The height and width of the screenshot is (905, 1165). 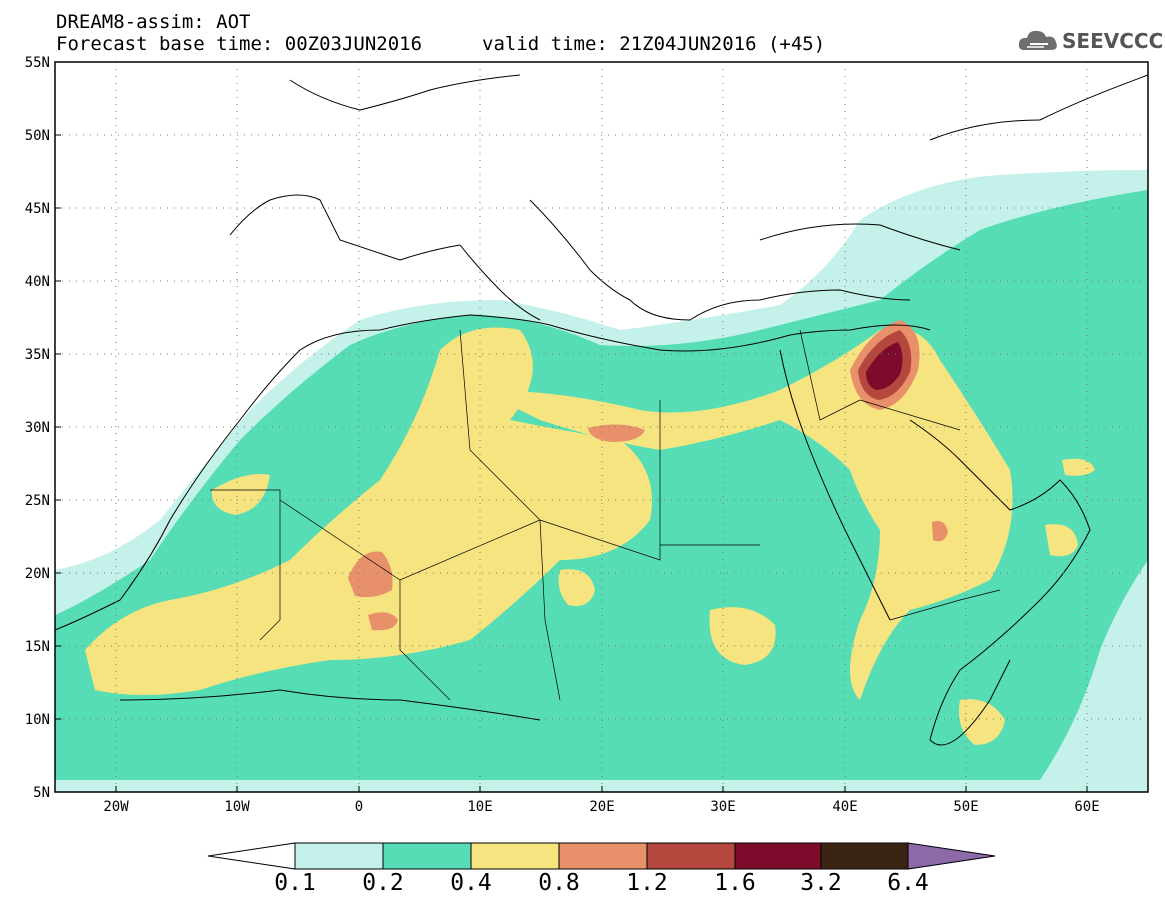 What do you see at coordinates (37, 282) in the screenshot?
I see `lat-label: 40N` at bounding box center [37, 282].